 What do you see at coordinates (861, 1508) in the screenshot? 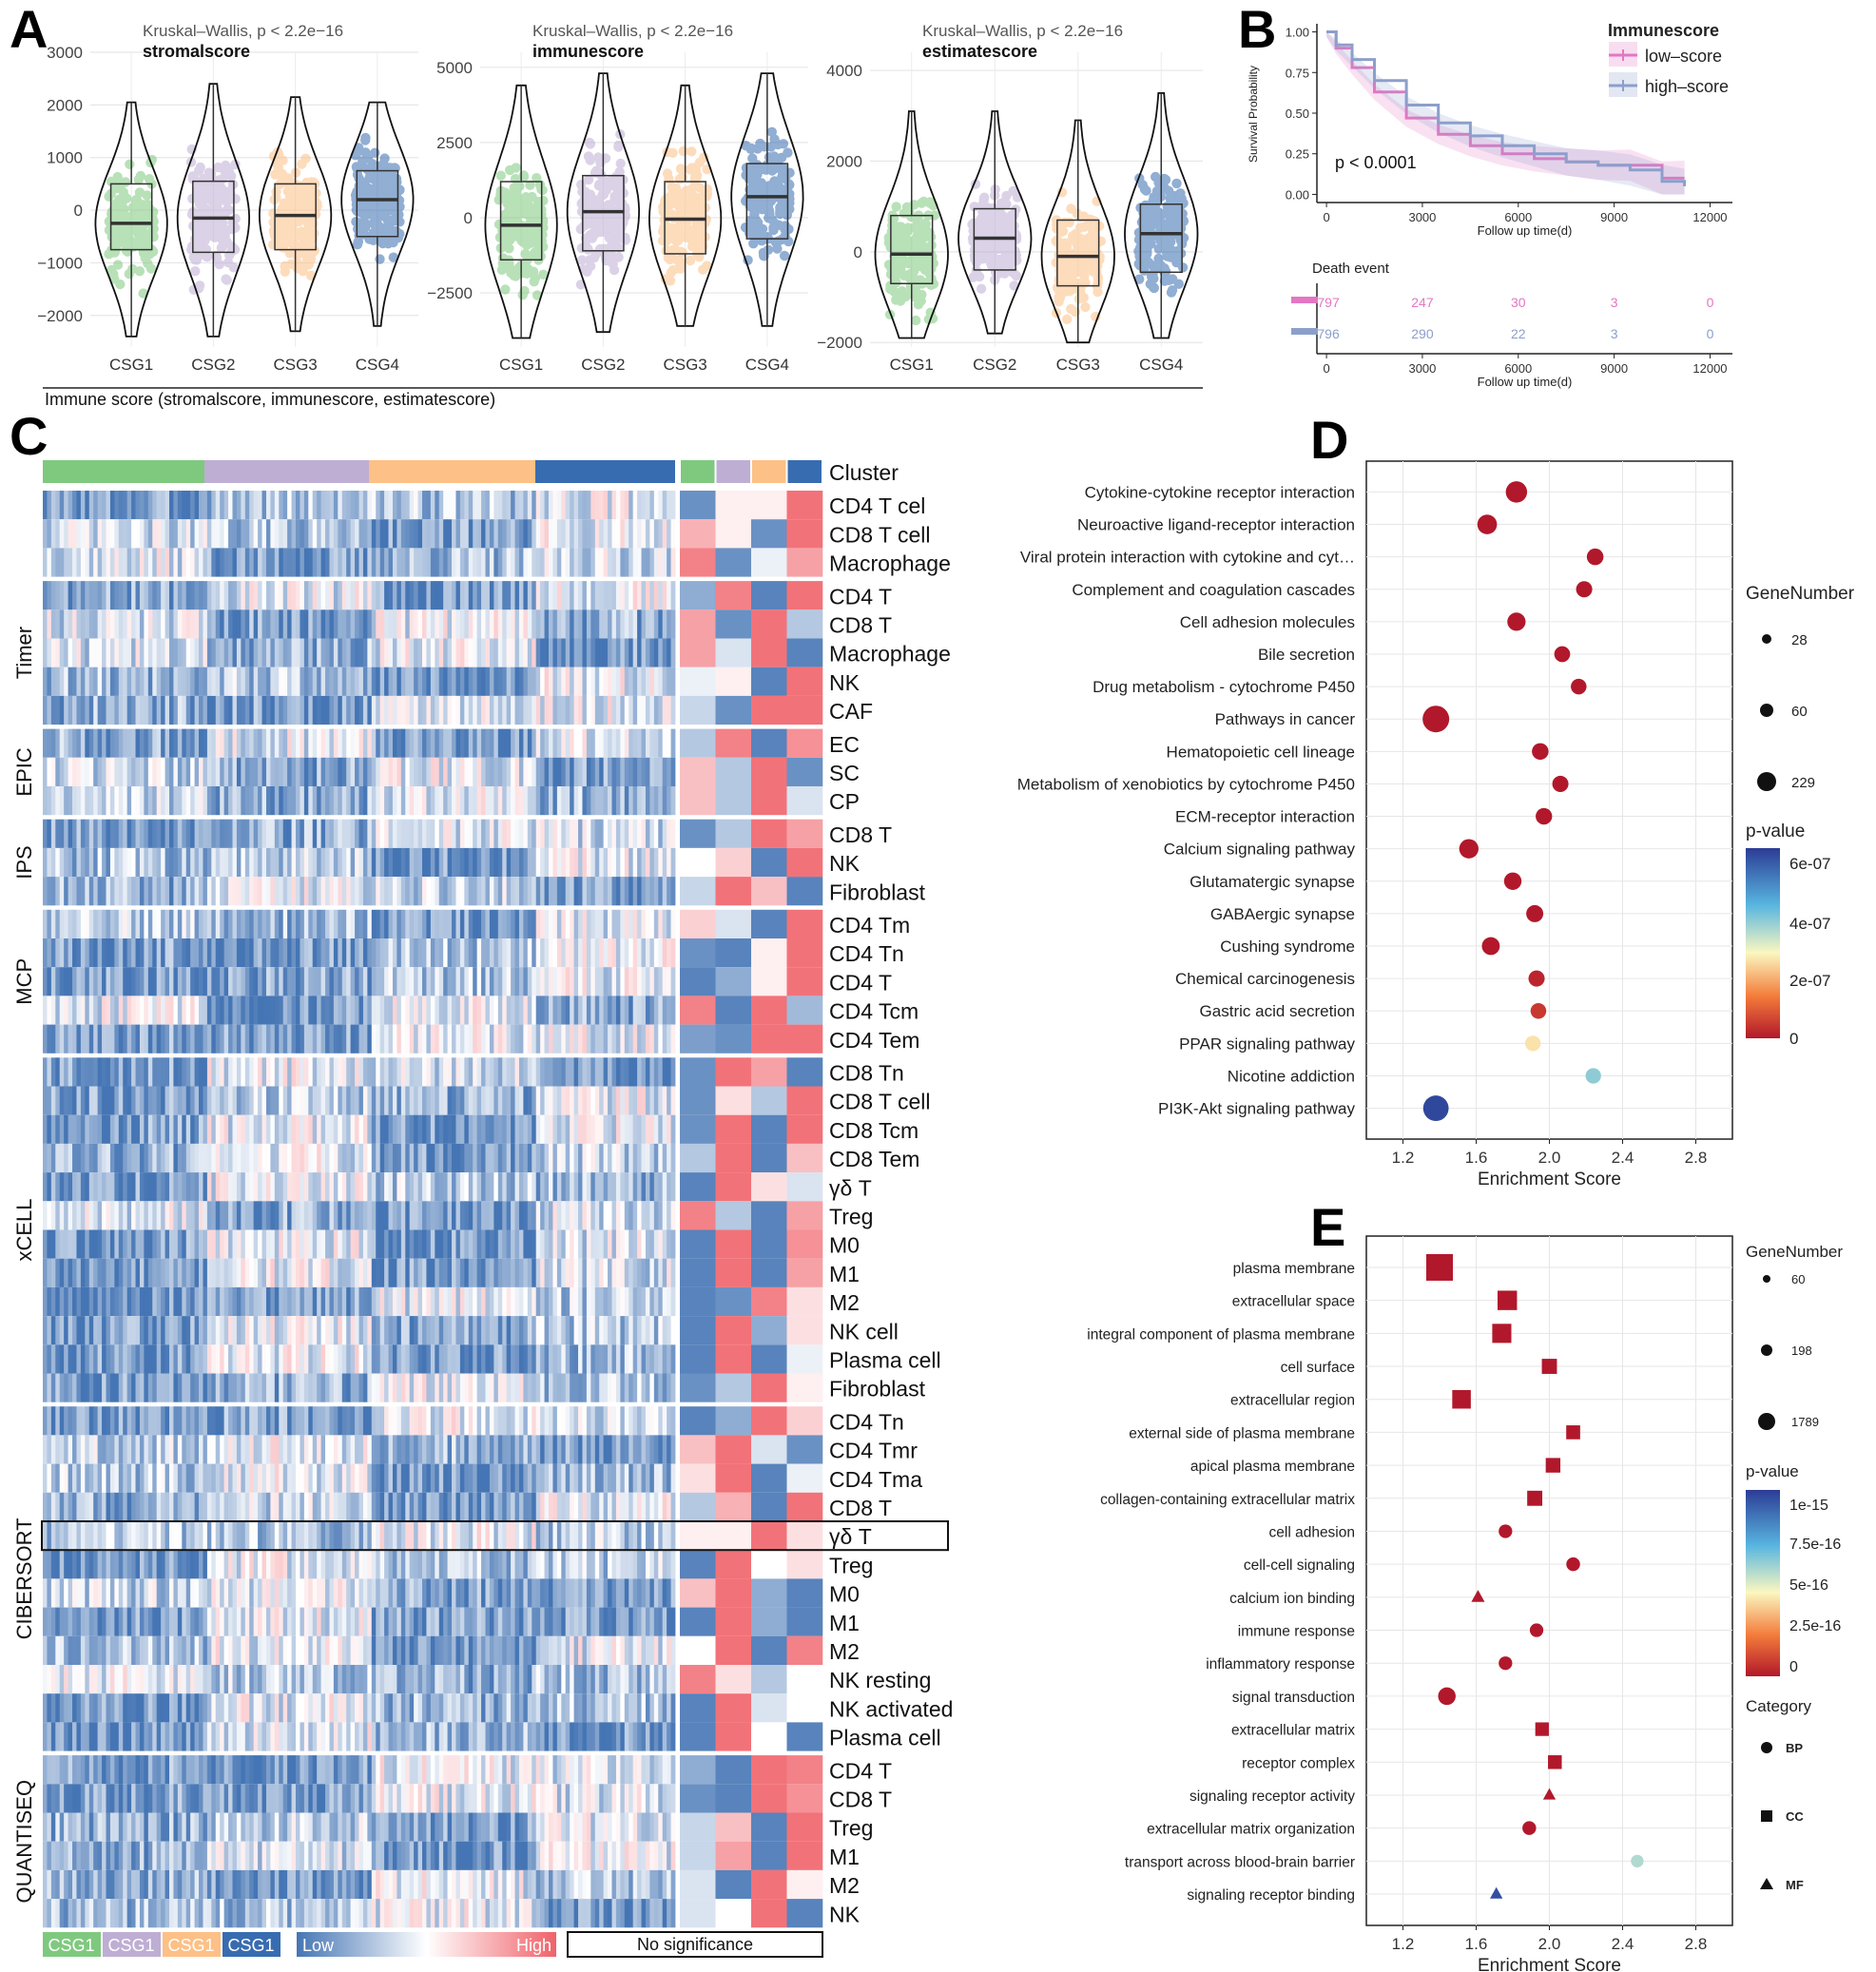
I see `row-label: CD8 T` at bounding box center [861, 1508].